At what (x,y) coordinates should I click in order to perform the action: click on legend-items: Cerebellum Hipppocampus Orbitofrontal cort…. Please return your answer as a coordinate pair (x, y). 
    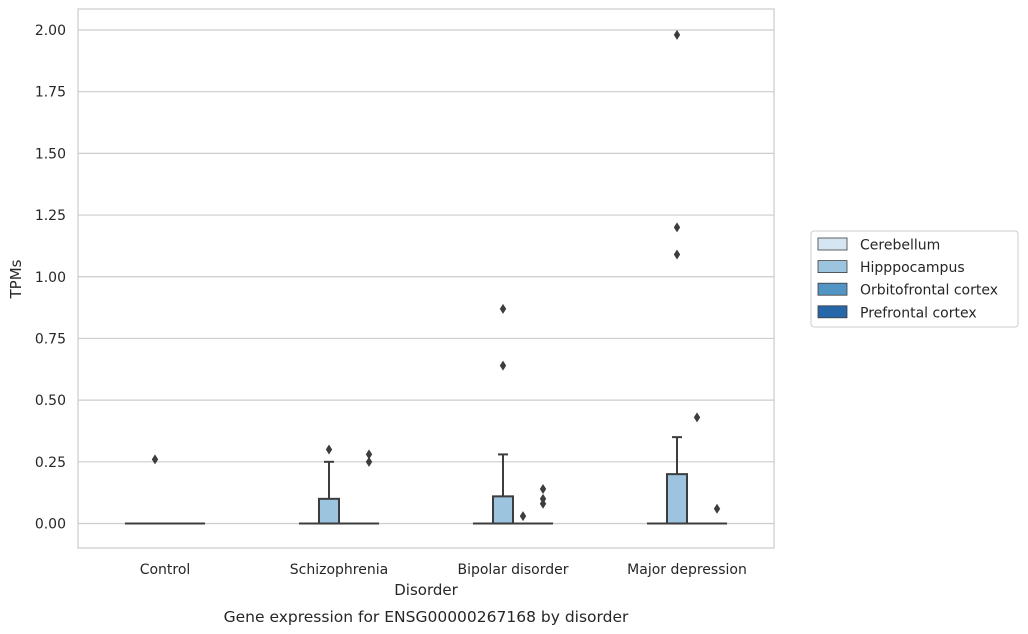
    Looking at the image, I should click on (907, 279).